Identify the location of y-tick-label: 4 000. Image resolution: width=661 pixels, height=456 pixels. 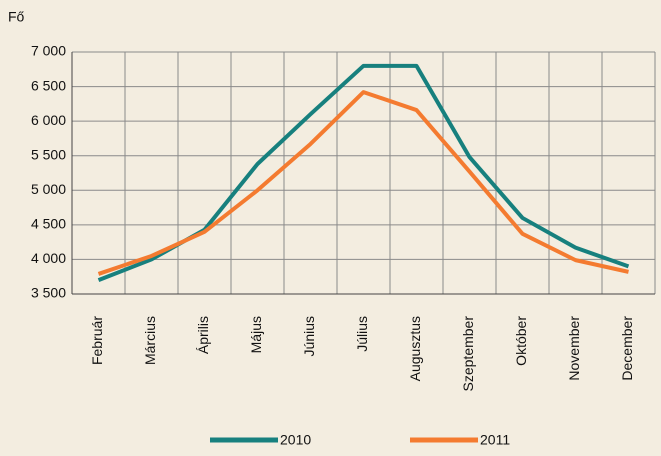
(48, 258).